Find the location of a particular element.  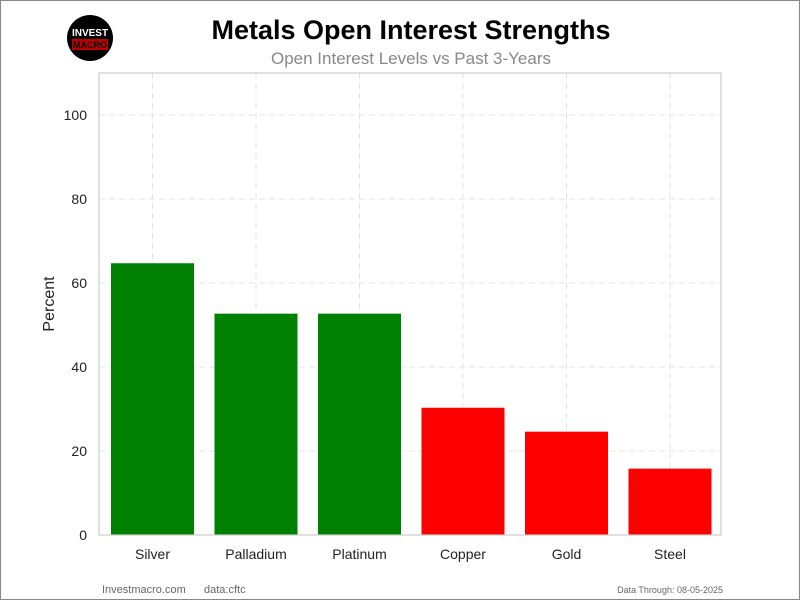

footer-site: Investmacro.com is located at coordinates (144, 590).